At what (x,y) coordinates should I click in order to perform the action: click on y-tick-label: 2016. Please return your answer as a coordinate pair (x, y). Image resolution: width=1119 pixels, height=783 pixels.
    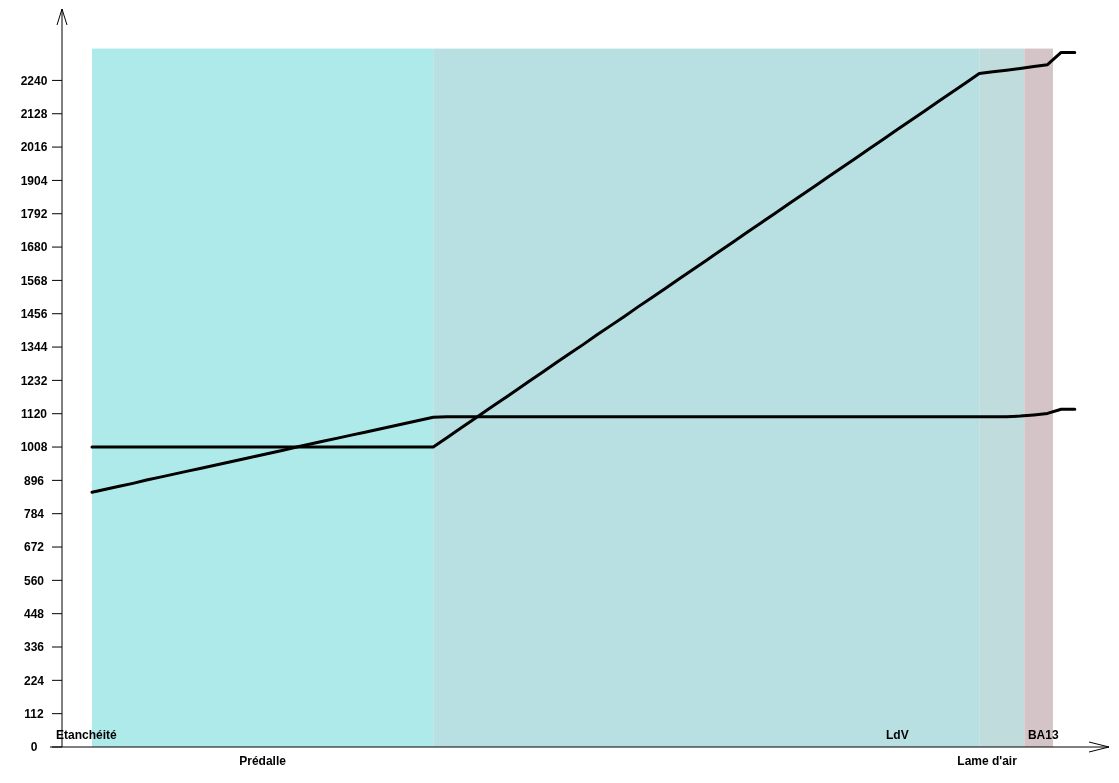
    Looking at the image, I should click on (34, 147).